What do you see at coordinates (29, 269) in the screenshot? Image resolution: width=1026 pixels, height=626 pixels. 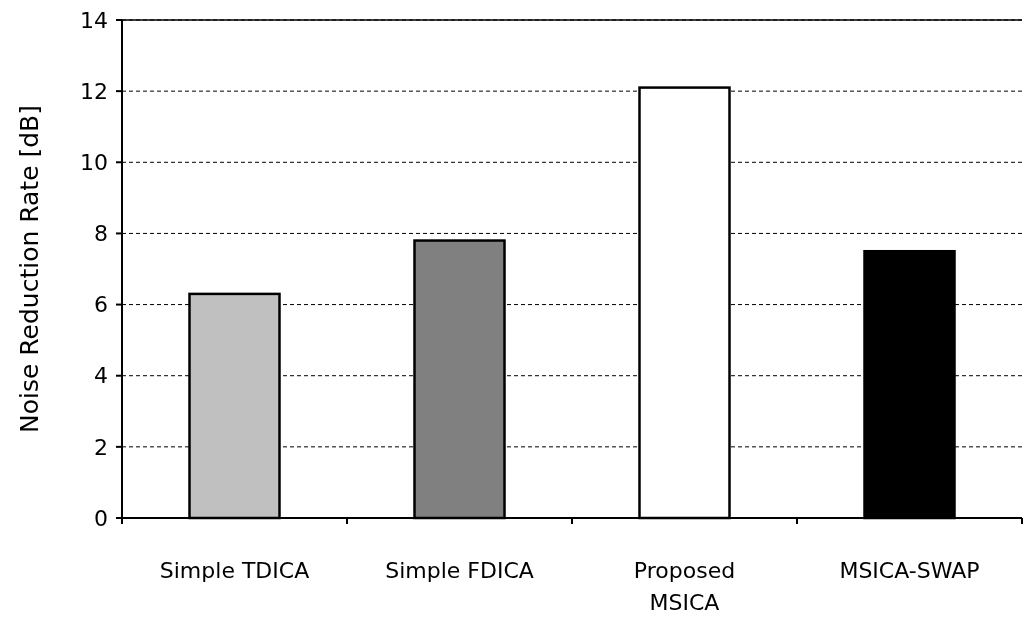 I see `y-axis-title: Noise Reduction Rate [dB]` at bounding box center [29, 269].